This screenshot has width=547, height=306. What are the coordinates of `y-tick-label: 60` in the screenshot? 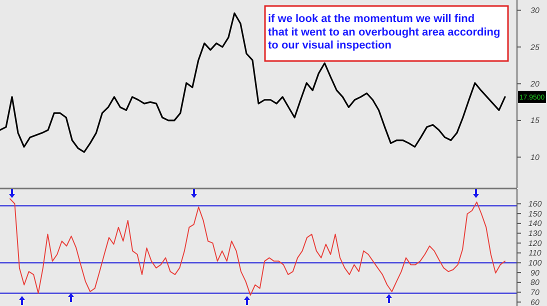 It's located at (535, 302).